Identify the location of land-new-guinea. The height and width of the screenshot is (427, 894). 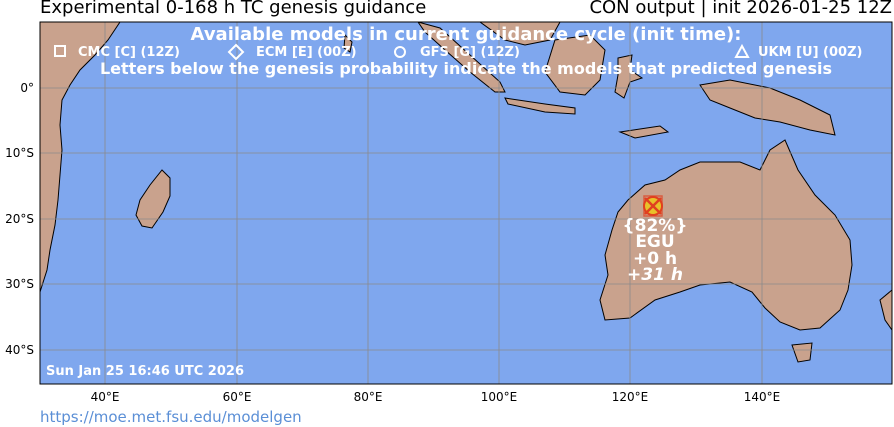
(767, 107).